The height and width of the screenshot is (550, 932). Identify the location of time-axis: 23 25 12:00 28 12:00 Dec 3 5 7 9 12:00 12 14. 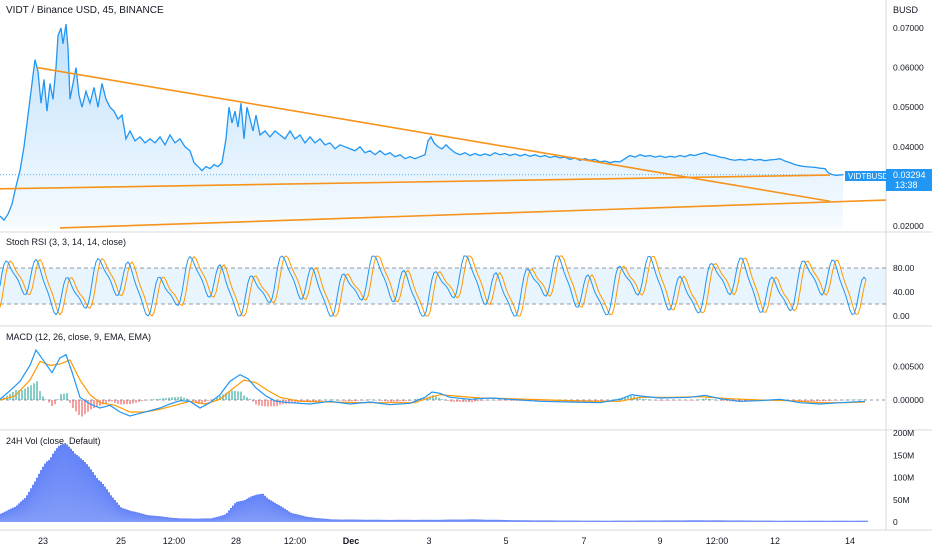
(446, 541).